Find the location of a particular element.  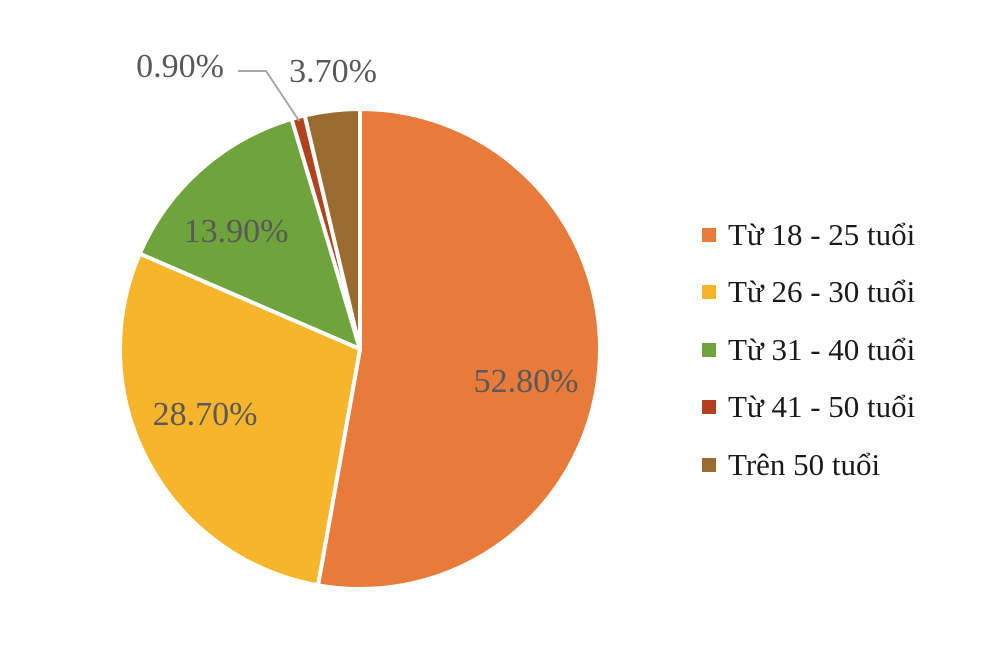

legend-item: Từ 41 - 50 tuổi is located at coordinates (808, 408).